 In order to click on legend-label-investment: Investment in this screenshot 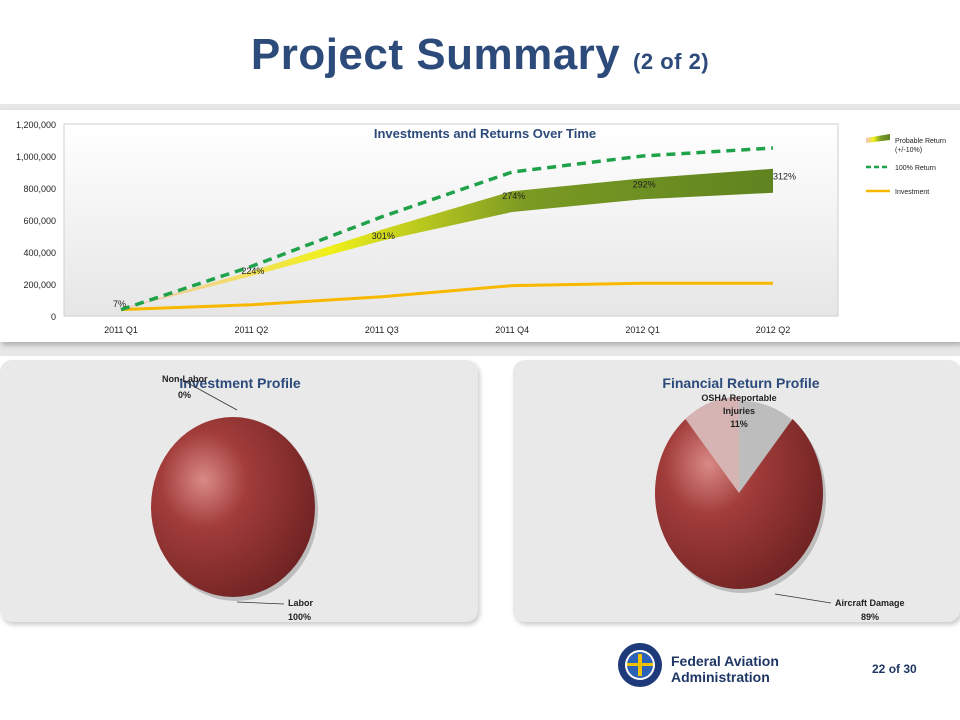, I will do `click(912, 192)`.